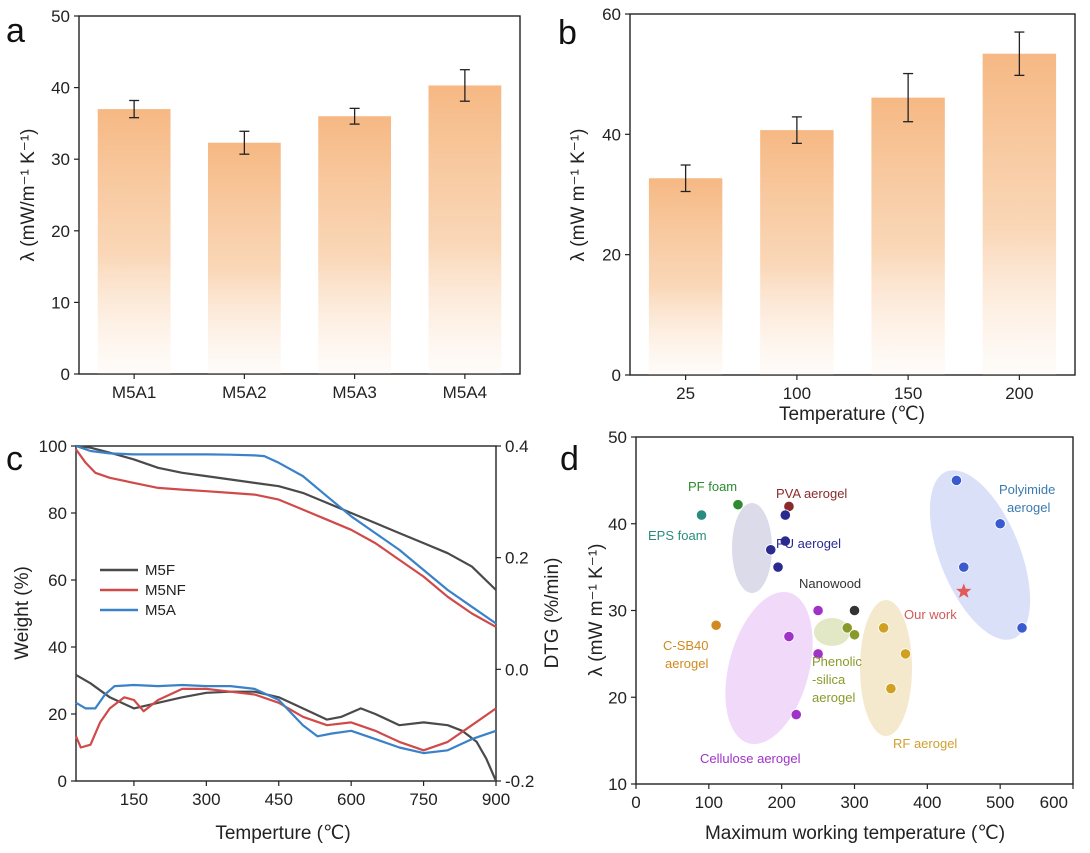 This screenshot has width=1090, height=853. Describe the element at coordinates (596, 610) in the screenshot. I see `panel-d-ylabel: λ (mW m⁻¹ K⁻¹)` at that location.